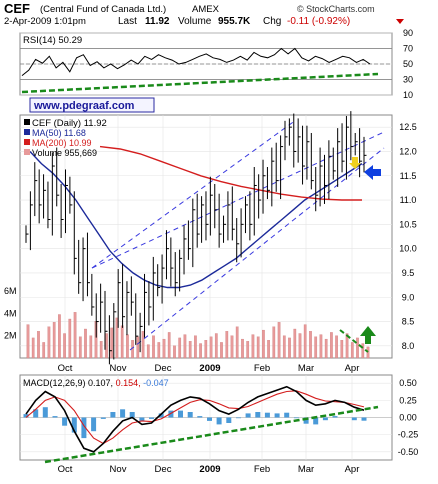  What do you see at coordinates (354, 341) in the screenshot?
I see `volume-trendline` at bounding box center [354, 341].